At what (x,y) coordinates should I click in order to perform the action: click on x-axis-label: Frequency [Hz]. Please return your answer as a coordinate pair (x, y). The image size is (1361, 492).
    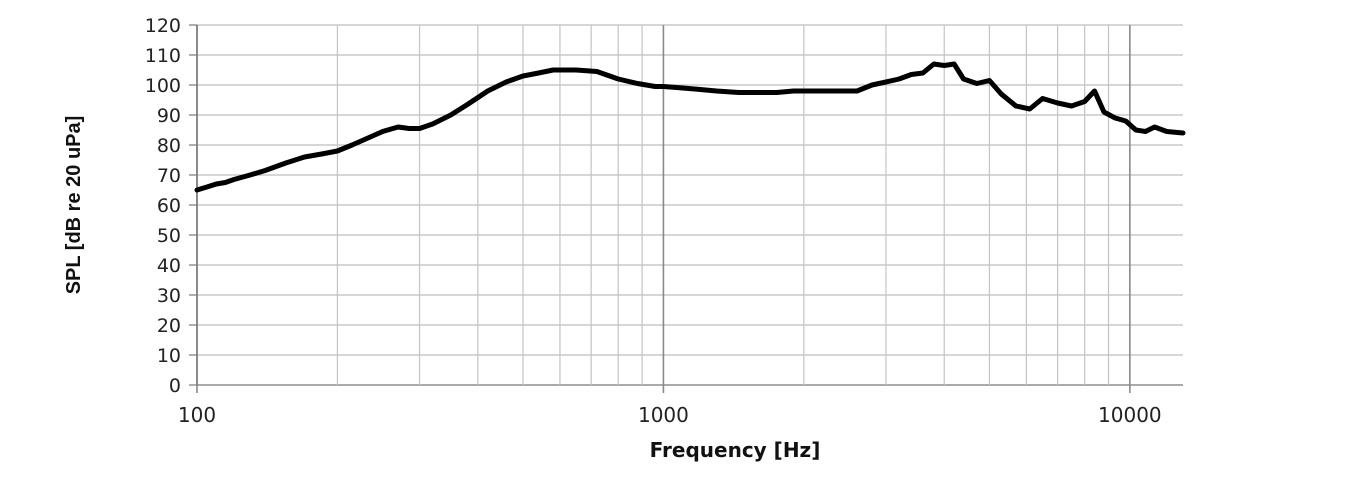
    Looking at the image, I should click on (735, 450).